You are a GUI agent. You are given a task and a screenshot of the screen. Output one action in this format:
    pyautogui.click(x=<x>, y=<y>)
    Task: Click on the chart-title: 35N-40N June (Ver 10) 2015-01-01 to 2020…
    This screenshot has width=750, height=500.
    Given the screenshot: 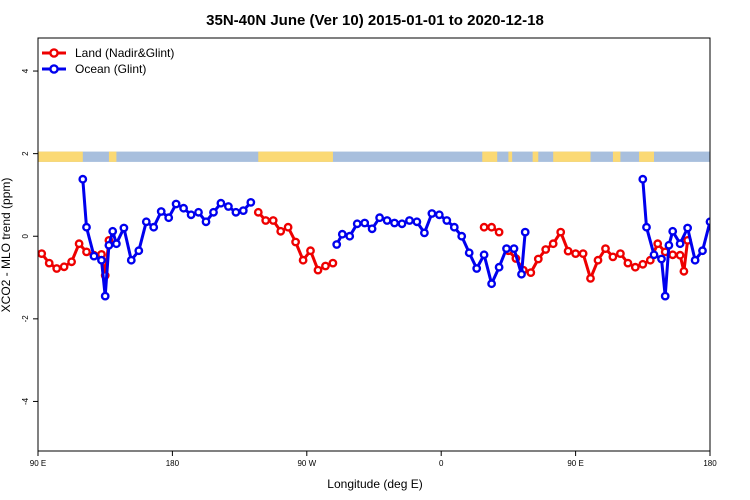 What is the action you would take?
    pyautogui.click(x=375, y=20)
    